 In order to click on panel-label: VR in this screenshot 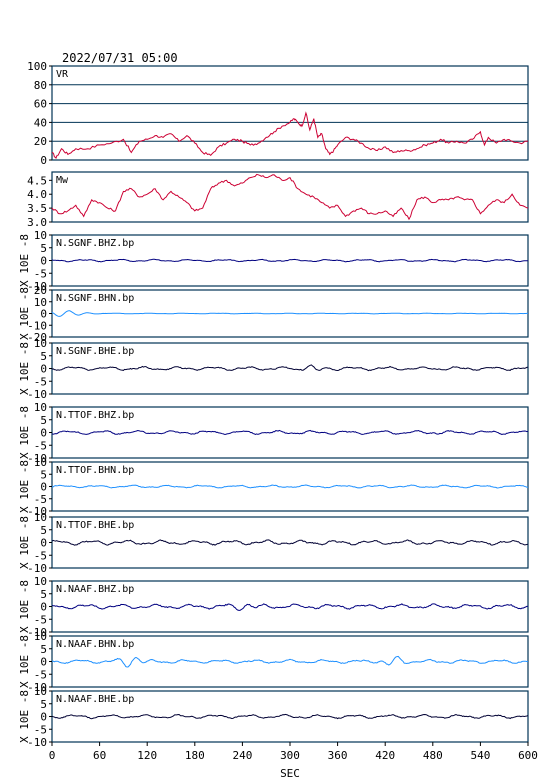, I will do `click(62, 74)`.